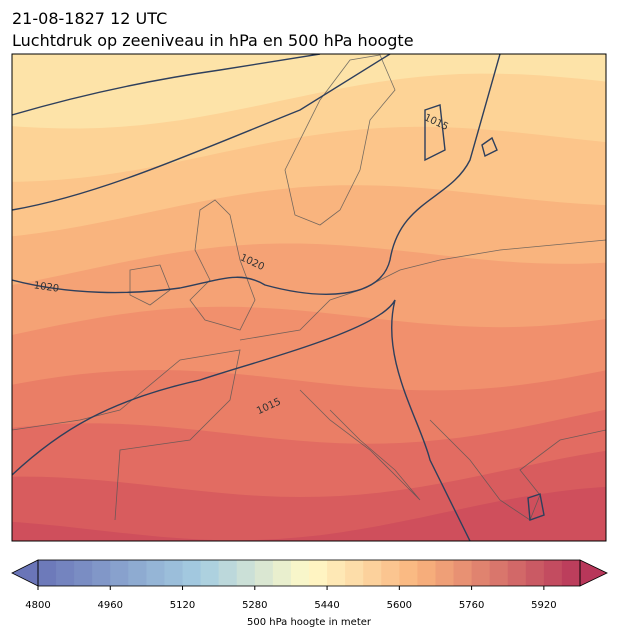 This screenshot has width=618, height=639. I want to click on north-coast, so click(422, 290).